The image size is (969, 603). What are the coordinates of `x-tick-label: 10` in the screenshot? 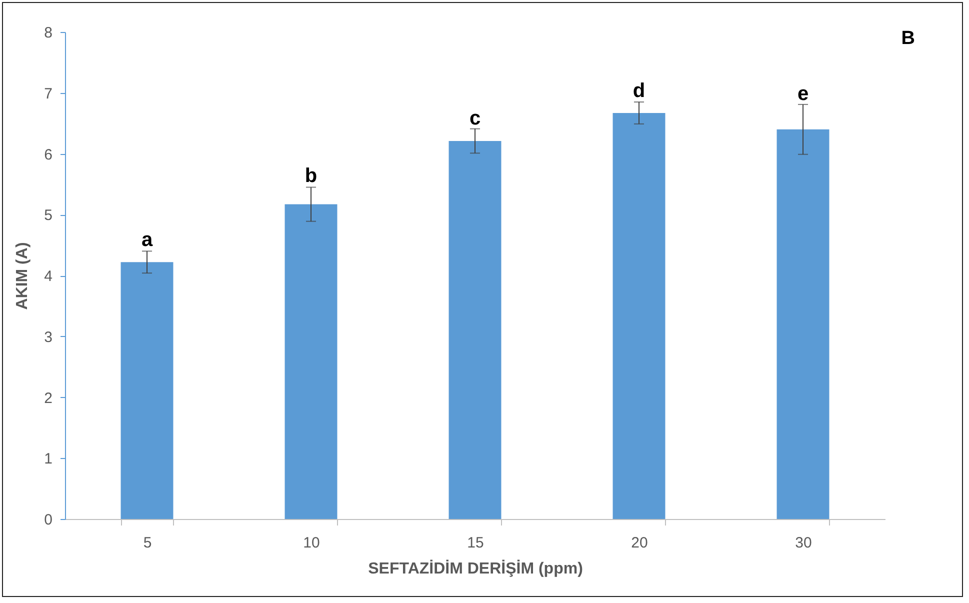 It's located at (311, 543).